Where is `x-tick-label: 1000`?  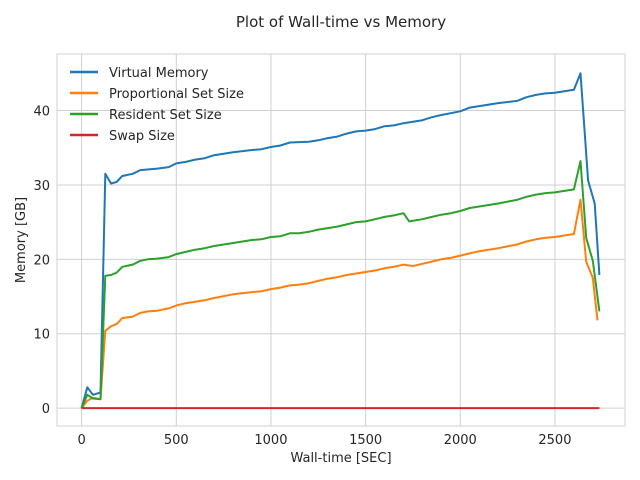 x-tick-label: 1000 is located at coordinates (270, 440).